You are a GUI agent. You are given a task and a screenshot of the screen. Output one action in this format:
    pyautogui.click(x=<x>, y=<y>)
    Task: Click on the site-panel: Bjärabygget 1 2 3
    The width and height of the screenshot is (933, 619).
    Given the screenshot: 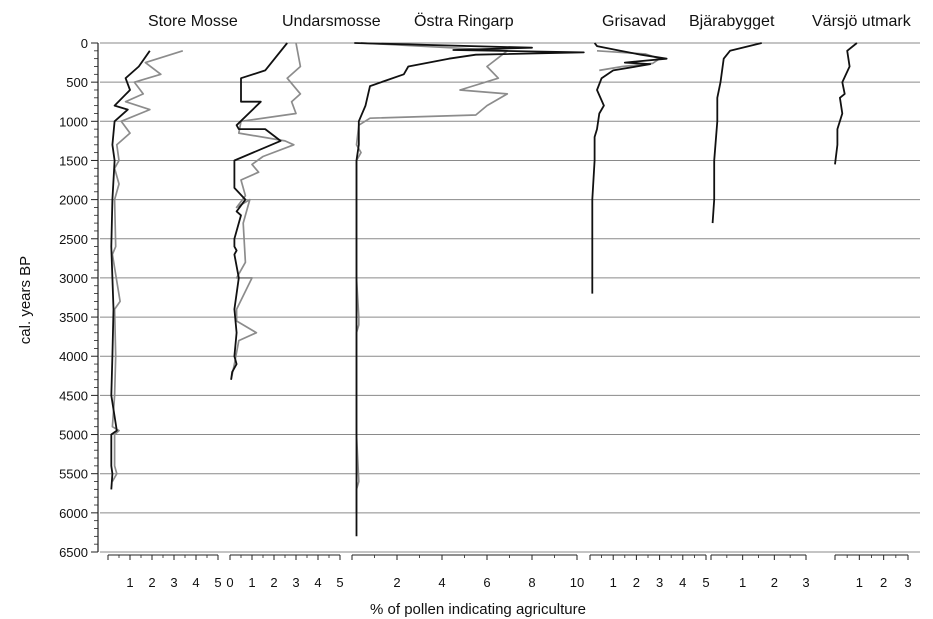 What is the action you would take?
    pyautogui.click(x=749, y=301)
    